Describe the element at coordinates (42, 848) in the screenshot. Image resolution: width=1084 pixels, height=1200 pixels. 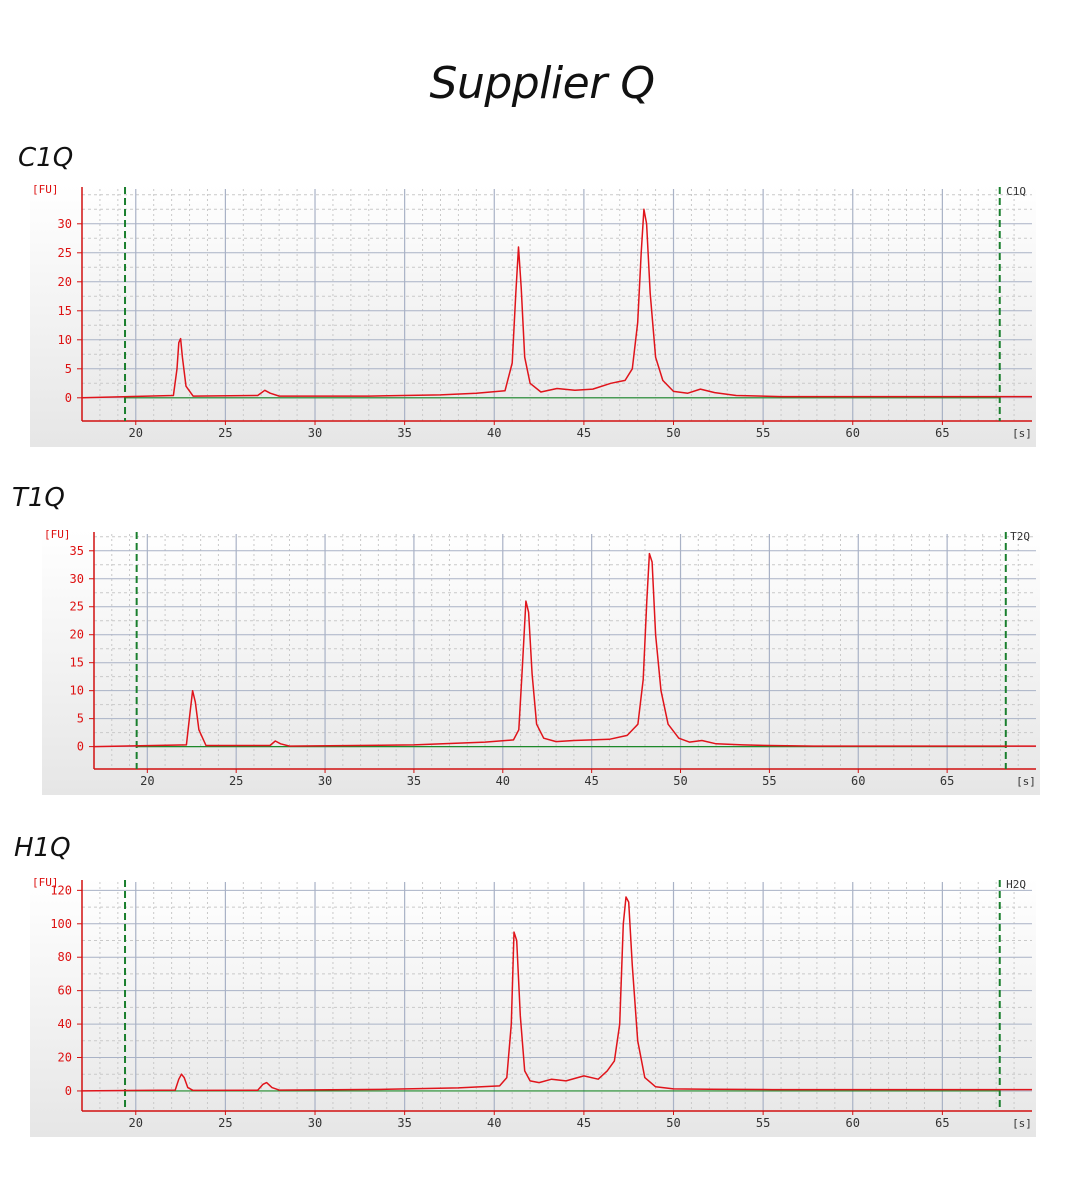
I see `panel-title-h1q: H1Q` at that location.